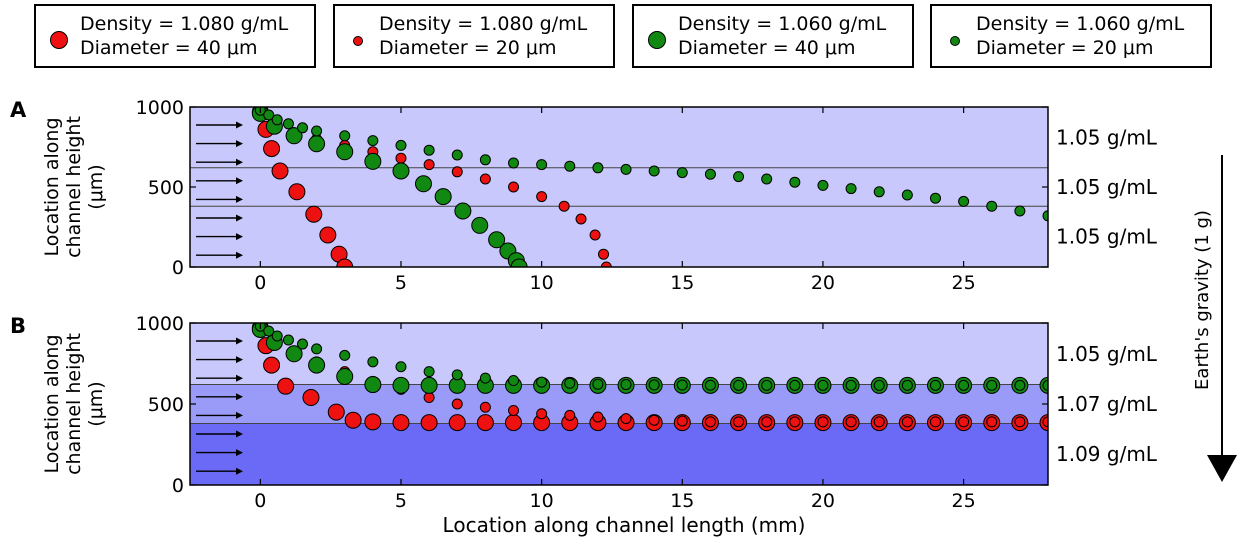  Describe the element at coordinates (657, 40) in the screenshot. I see `legend-swatch-green-large` at that location.